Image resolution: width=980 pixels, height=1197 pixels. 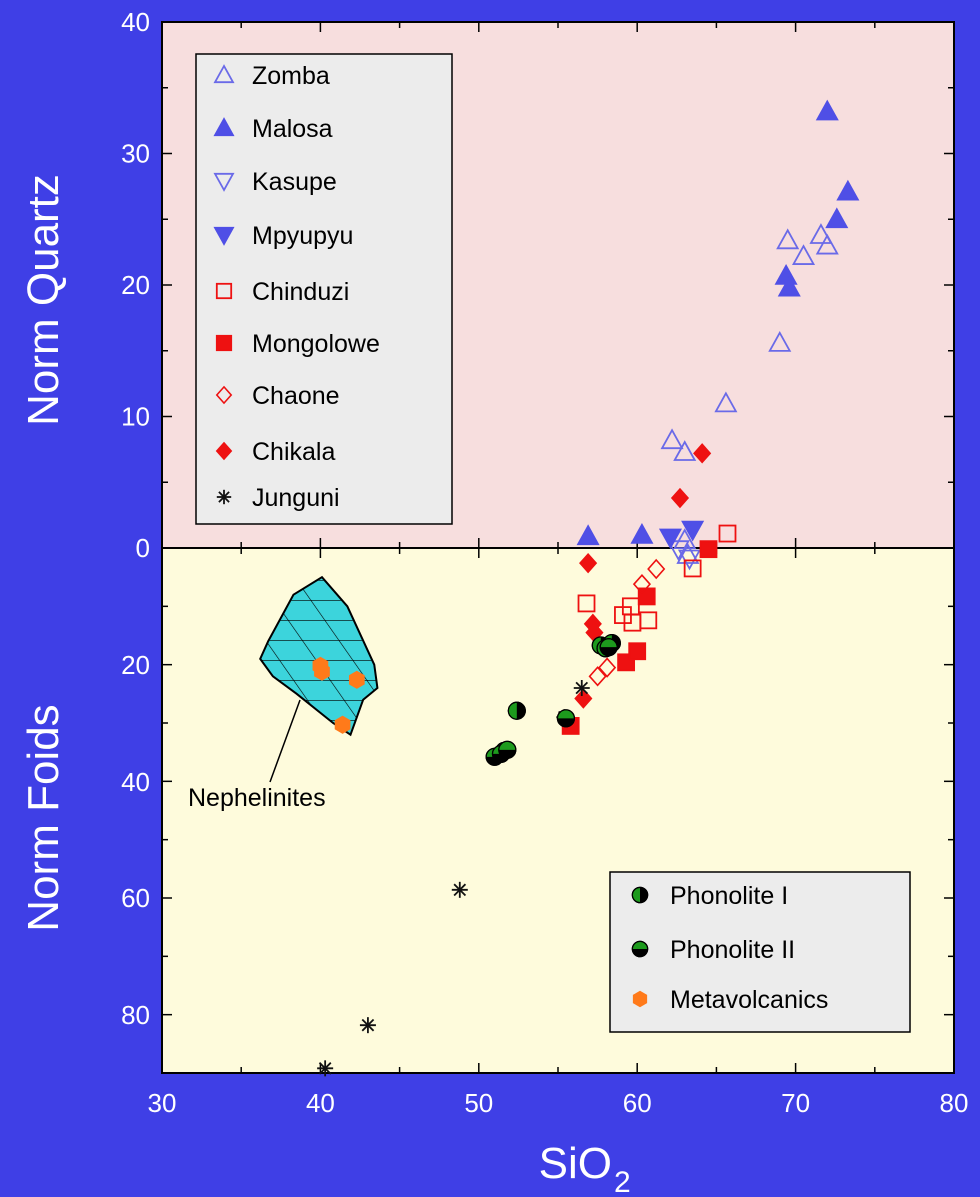 I want to click on legend-marker-mongolowe, so click(x=224, y=343).